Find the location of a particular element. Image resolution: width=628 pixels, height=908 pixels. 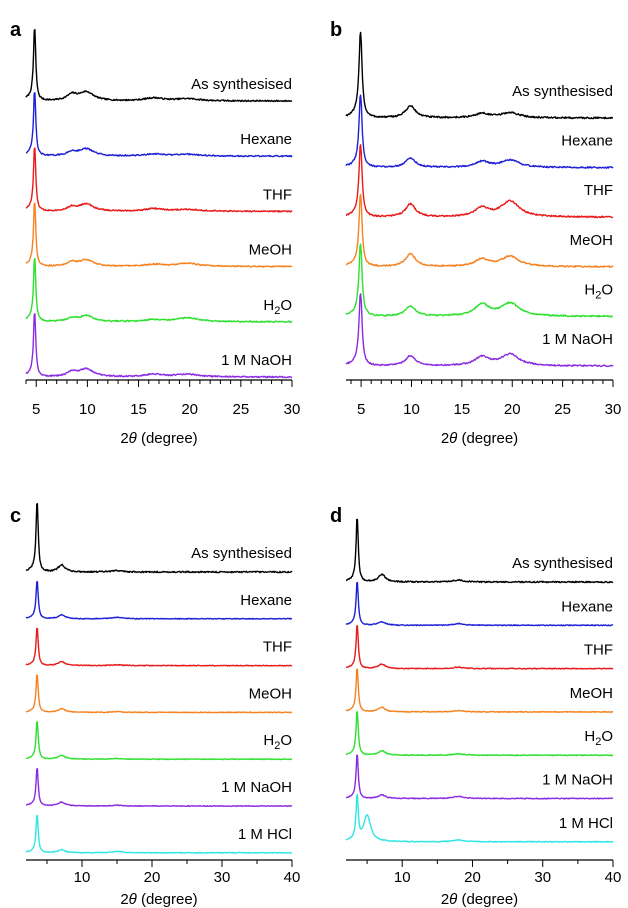

panel-letter-c: c is located at coordinates (15, 516).